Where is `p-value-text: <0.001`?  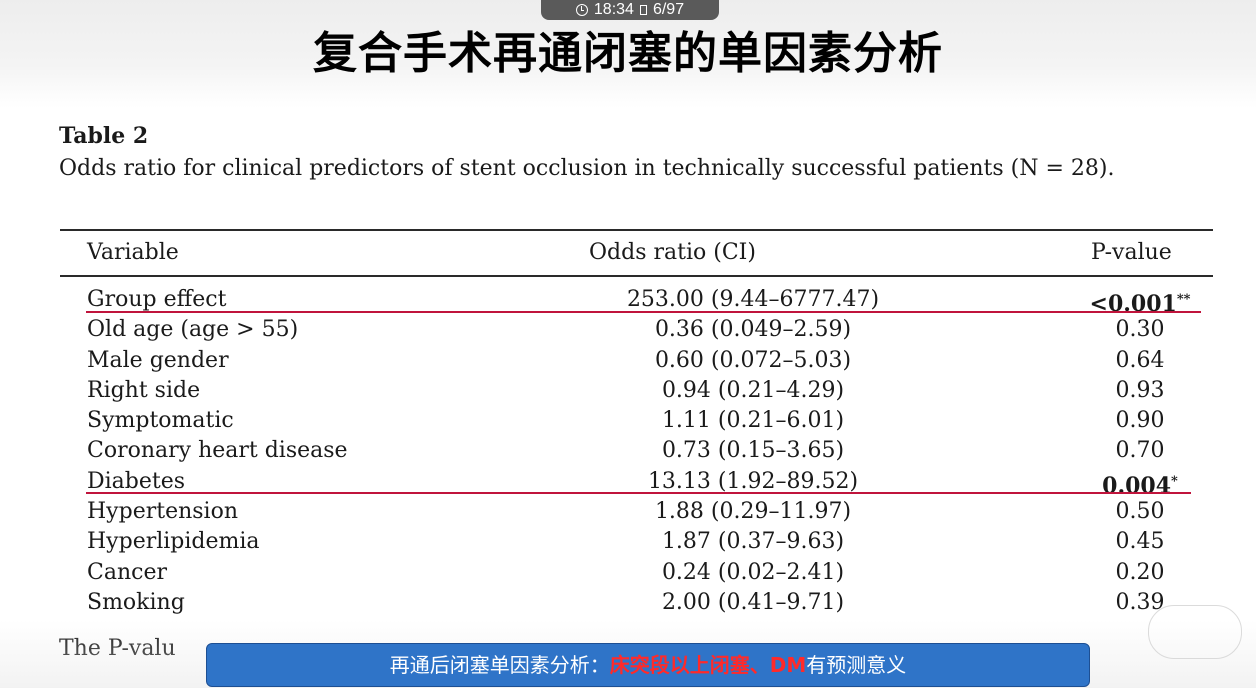 p-value-text: <0.001 is located at coordinates (1133, 304).